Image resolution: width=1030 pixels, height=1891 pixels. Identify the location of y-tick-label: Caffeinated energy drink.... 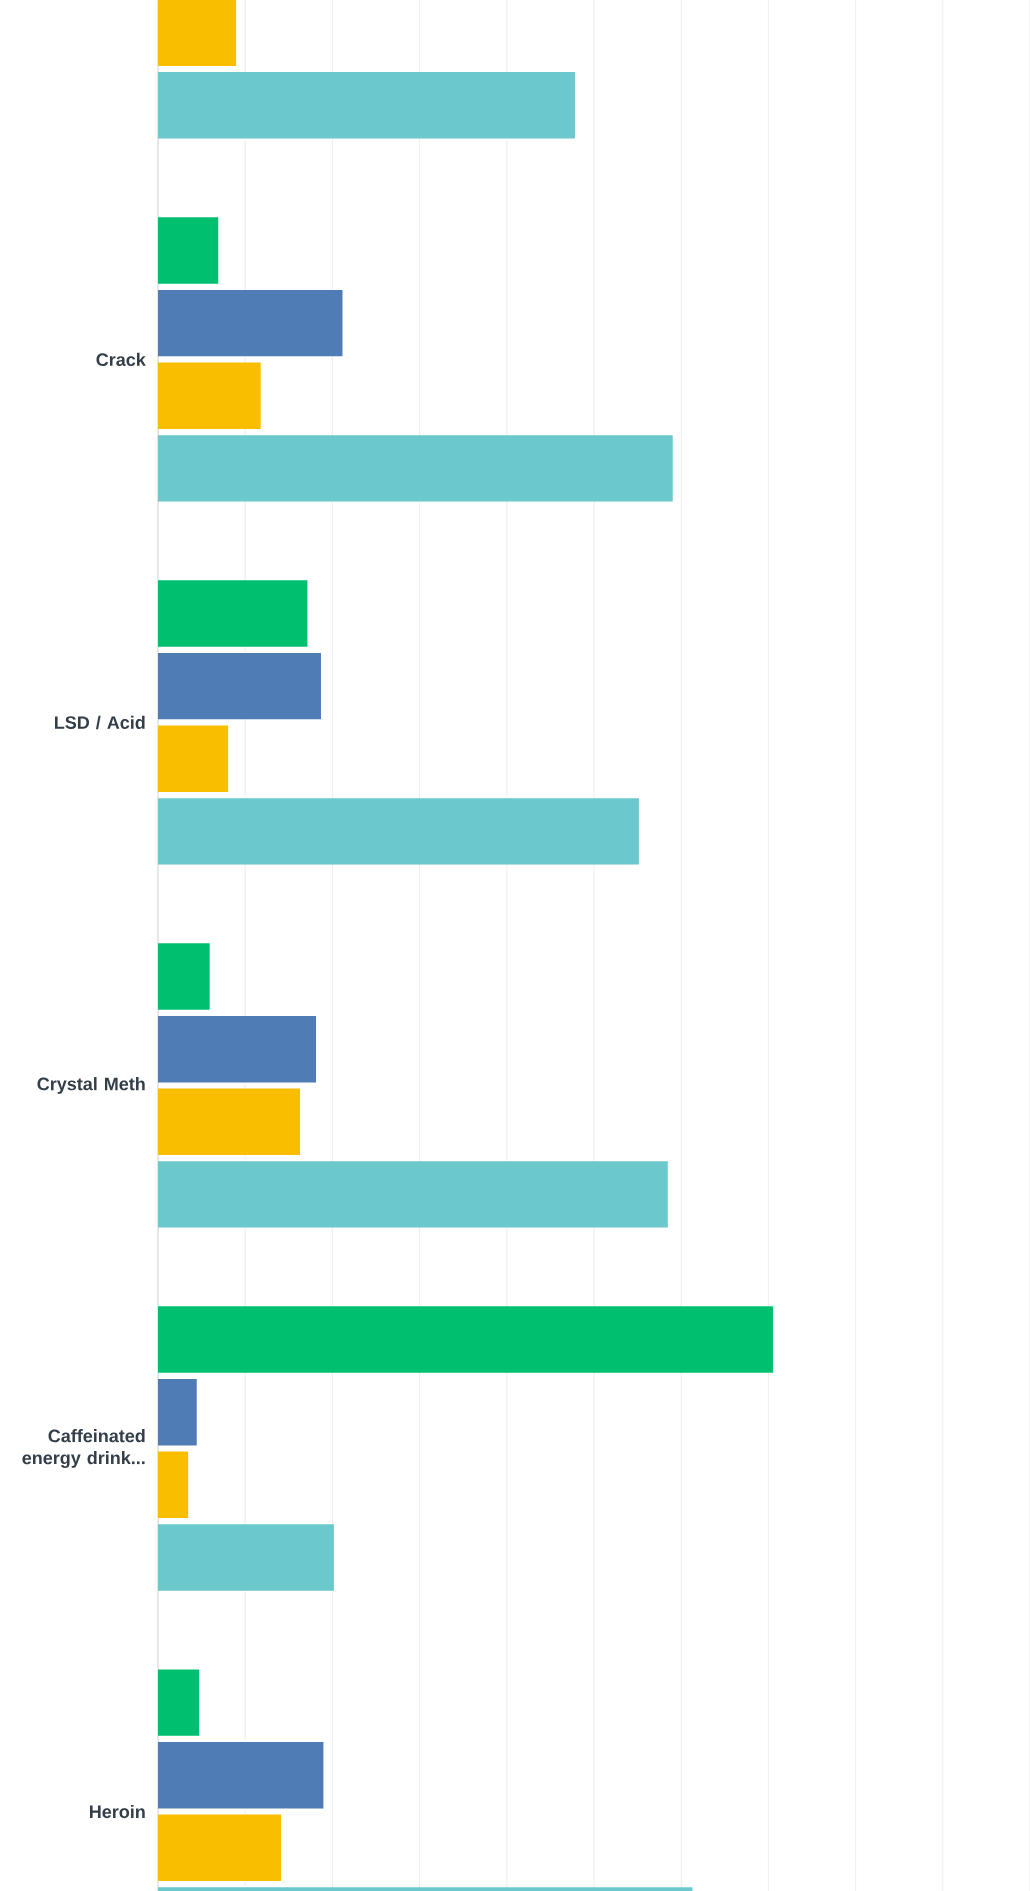
(83, 1448).